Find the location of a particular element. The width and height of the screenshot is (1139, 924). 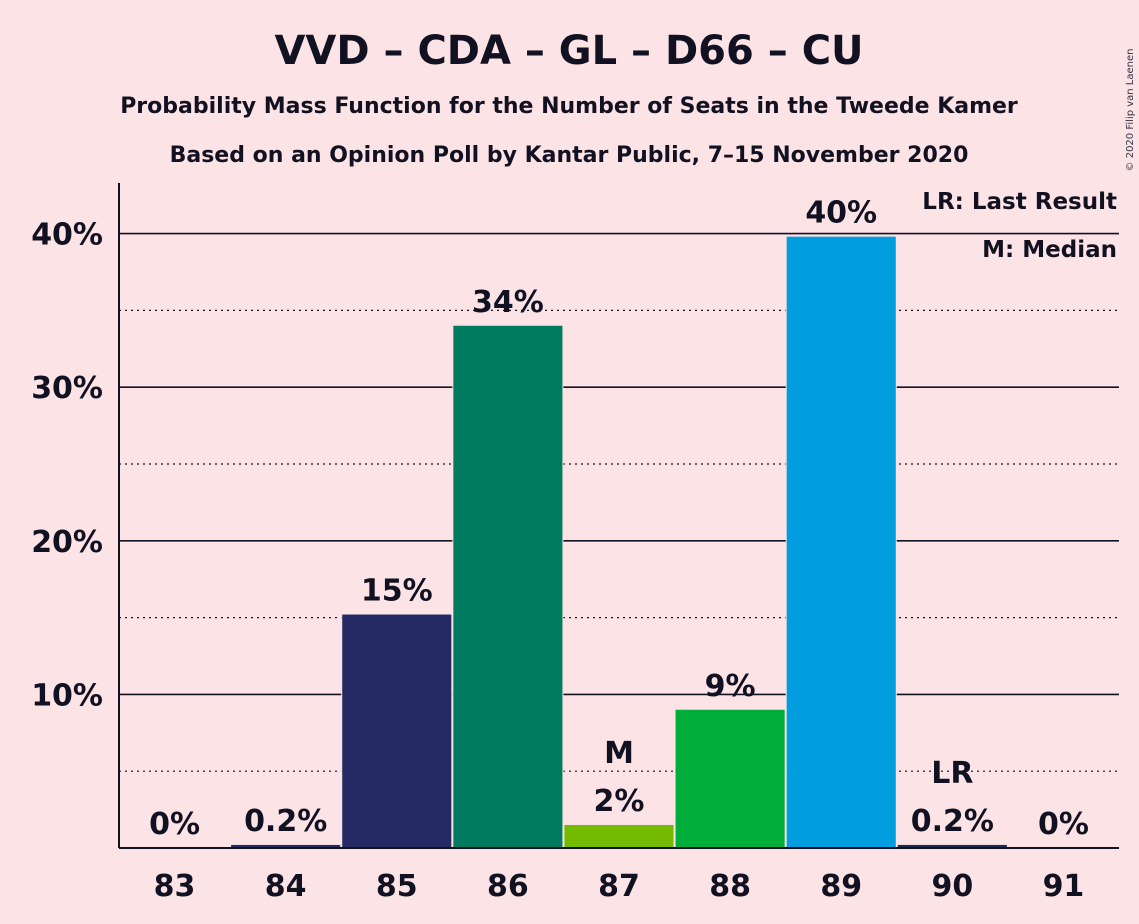

x-tick-label: 88 is located at coordinates (730, 886).